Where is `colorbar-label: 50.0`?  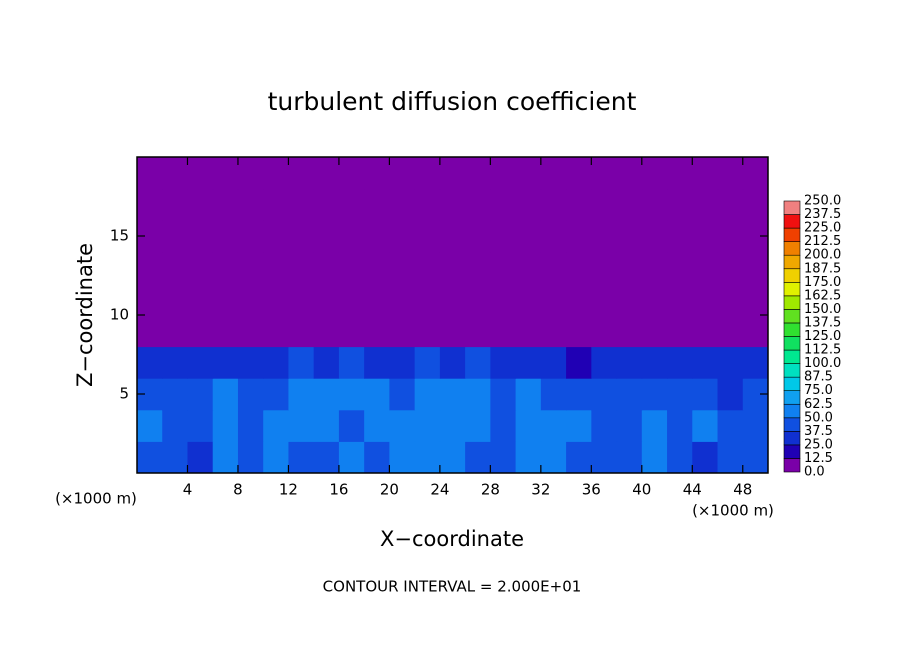
colorbar-label: 50.0 is located at coordinates (818, 417).